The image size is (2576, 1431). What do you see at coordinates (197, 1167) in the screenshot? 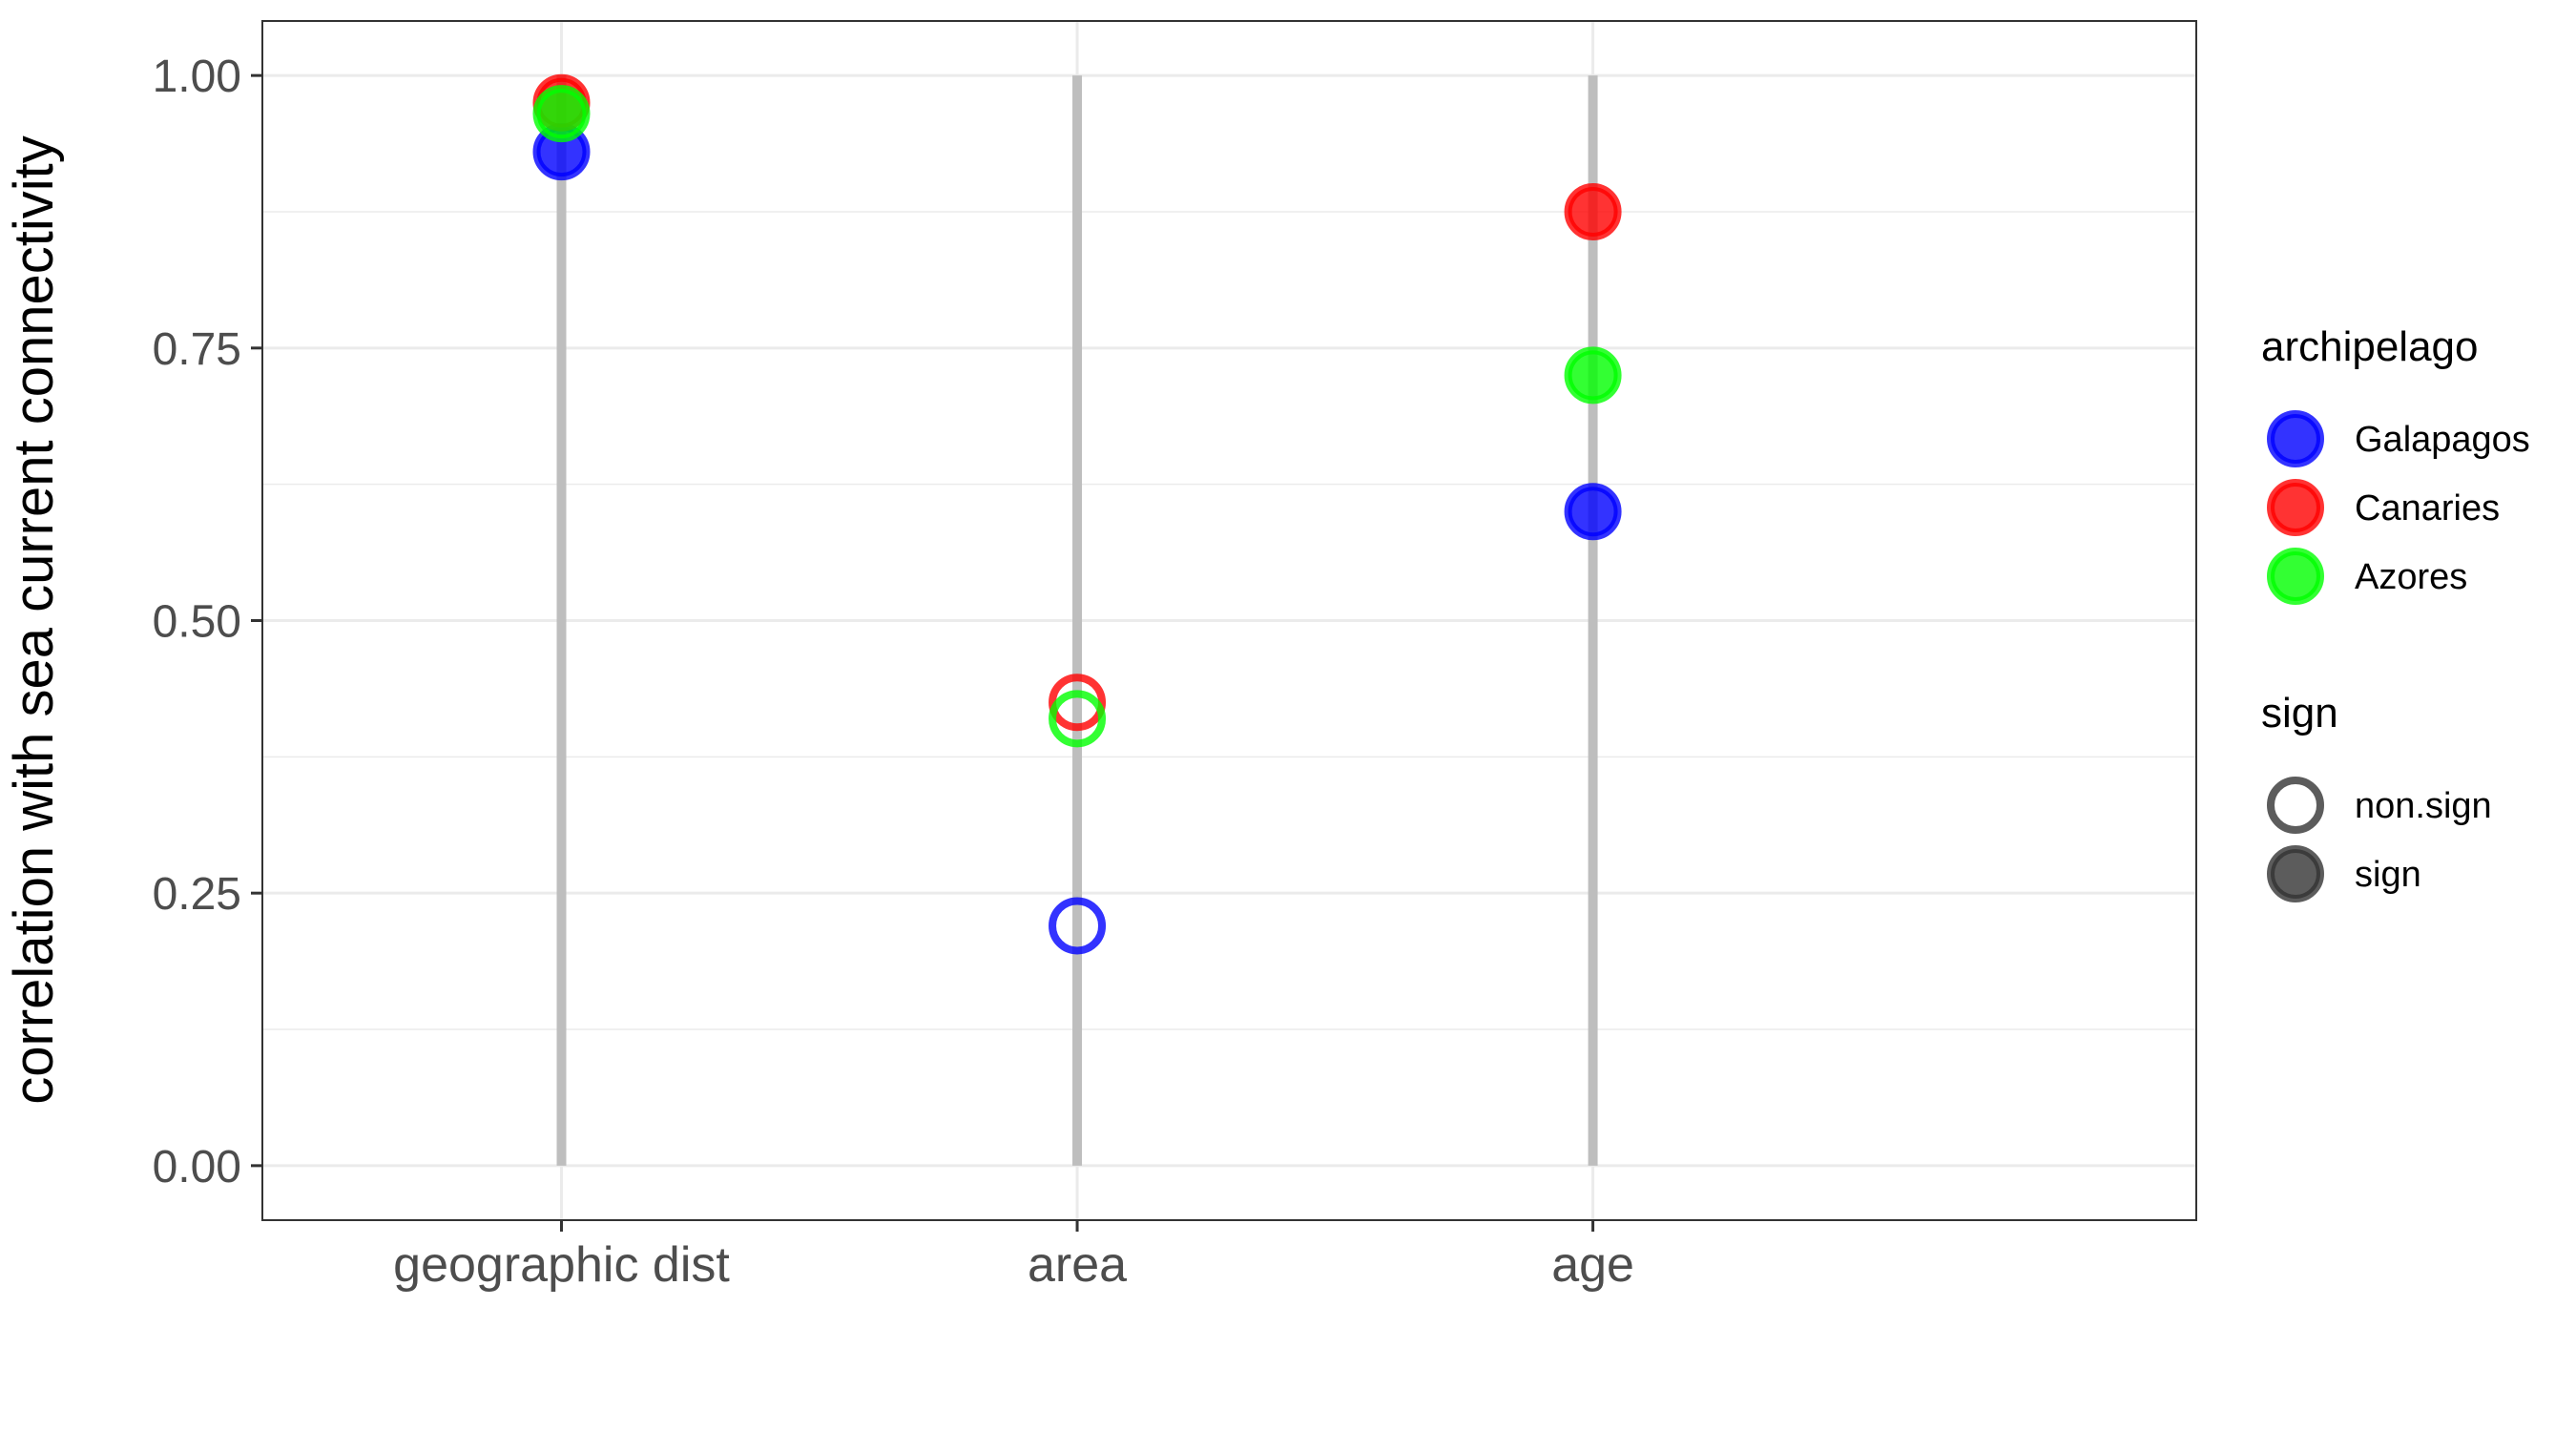
I see `y-tick-label: 0.00` at bounding box center [197, 1167].